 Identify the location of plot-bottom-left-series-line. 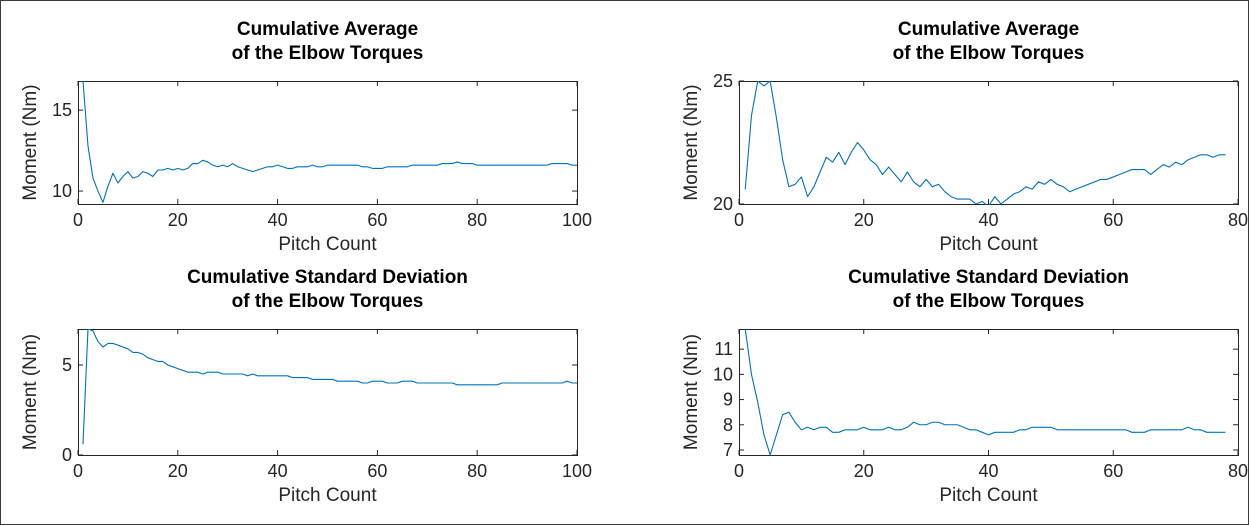
(329, 387).